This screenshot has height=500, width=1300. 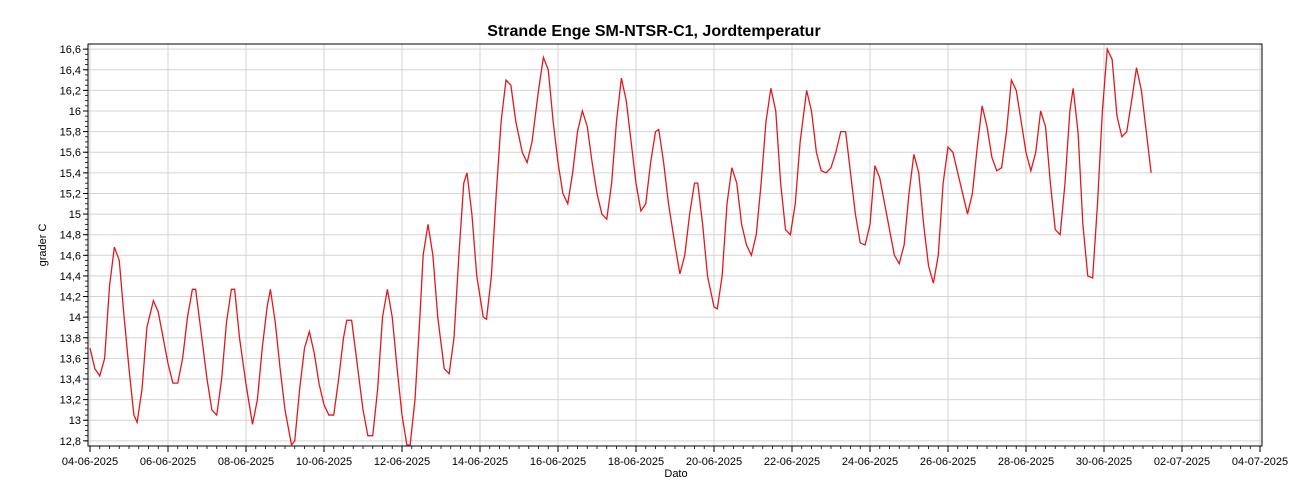 What do you see at coordinates (70, 174) in the screenshot?
I see `y-tick-label: 15,4` at bounding box center [70, 174].